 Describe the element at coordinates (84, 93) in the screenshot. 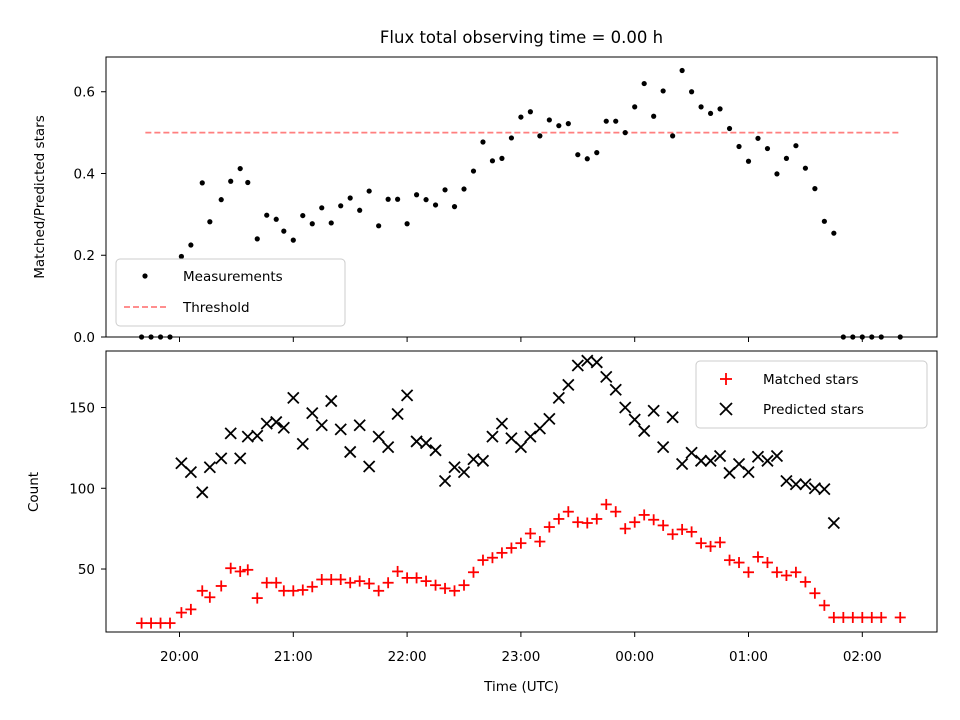

I see `top-y-tick-label: 0.6` at that location.